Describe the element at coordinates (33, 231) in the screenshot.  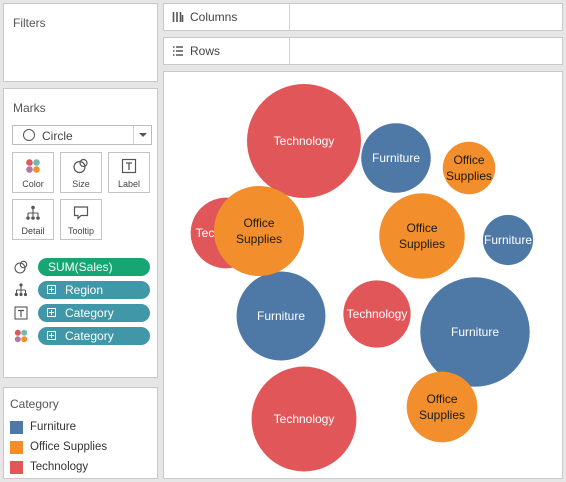
I see `detail-card-label: Detail` at that location.